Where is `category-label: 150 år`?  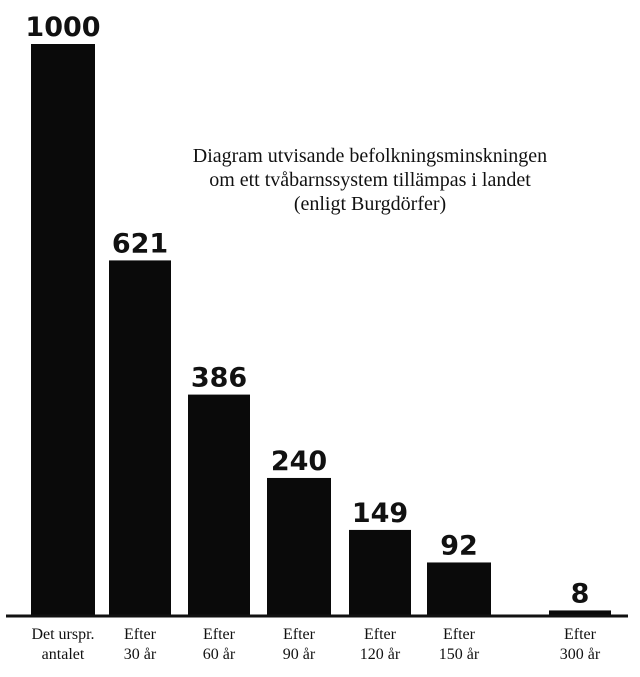
category-label: 150 år is located at coordinates (459, 654).